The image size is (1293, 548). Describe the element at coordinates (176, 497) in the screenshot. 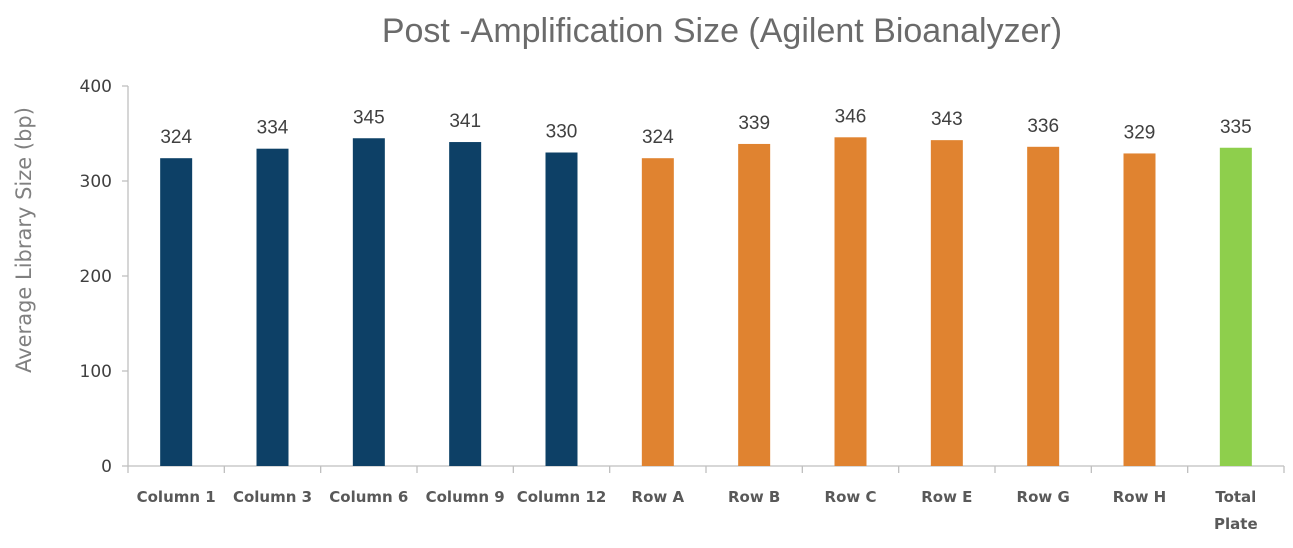

I see `x-tick-label: Column 1` at that location.